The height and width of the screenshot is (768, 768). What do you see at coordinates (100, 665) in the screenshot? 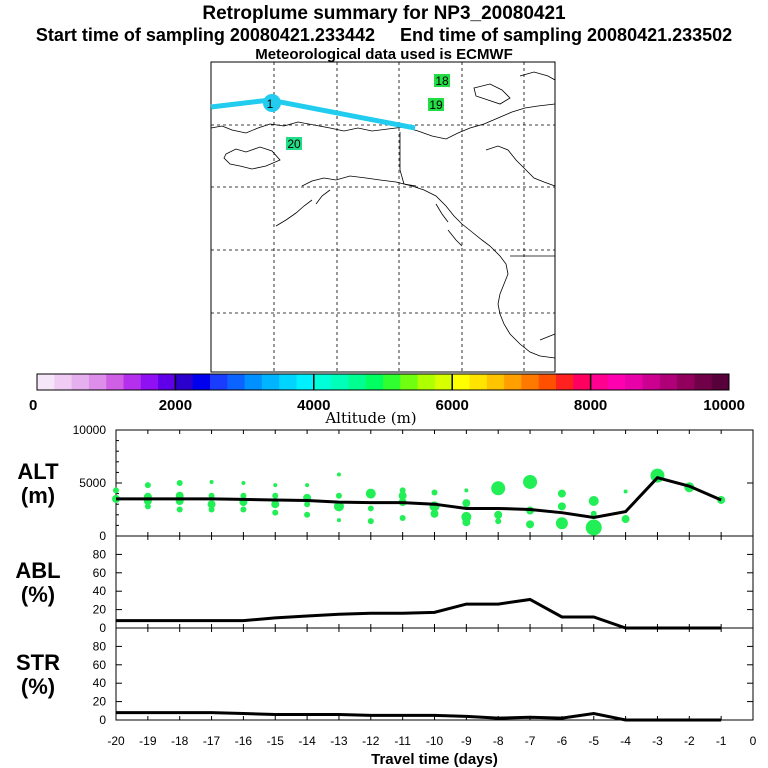
I see `stratosphere-y-tick-label: 60` at bounding box center [100, 665].